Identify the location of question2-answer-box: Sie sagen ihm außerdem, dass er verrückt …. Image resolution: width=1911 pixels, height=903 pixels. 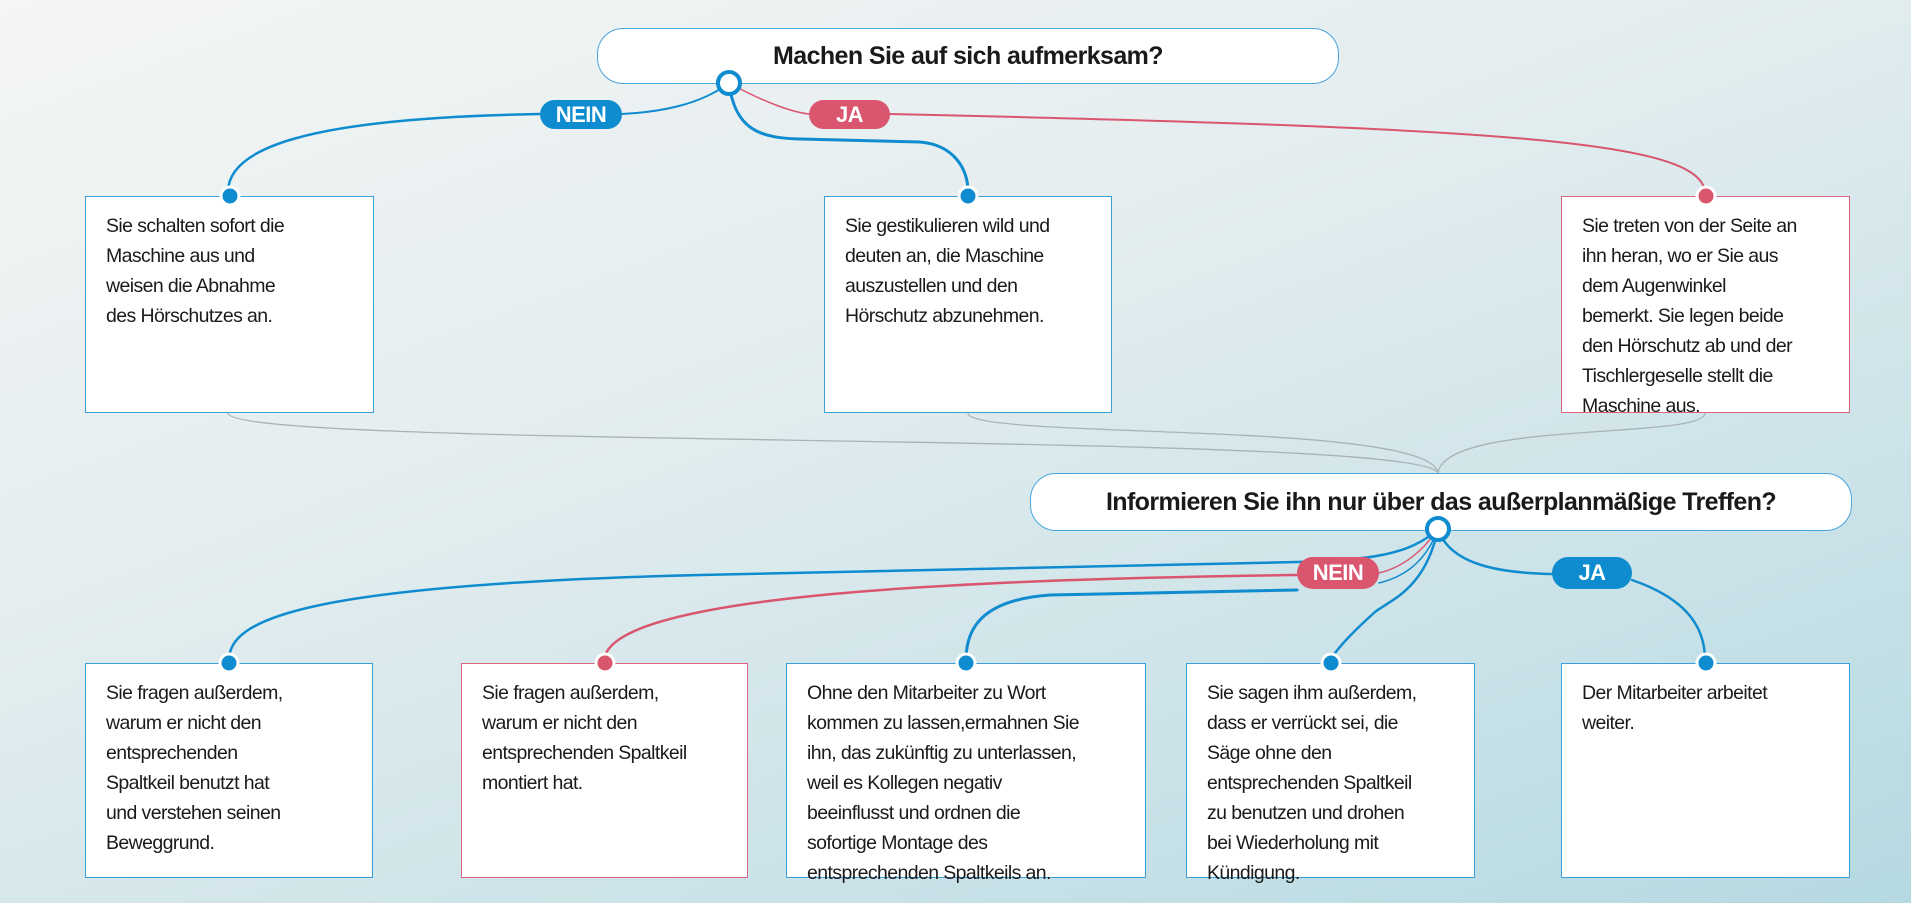
(1330, 773).